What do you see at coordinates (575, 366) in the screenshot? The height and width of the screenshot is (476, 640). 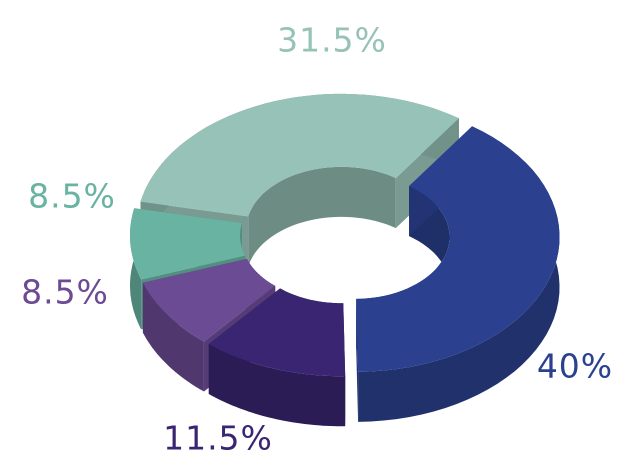 I see `data-label: 40%` at bounding box center [575, 366].